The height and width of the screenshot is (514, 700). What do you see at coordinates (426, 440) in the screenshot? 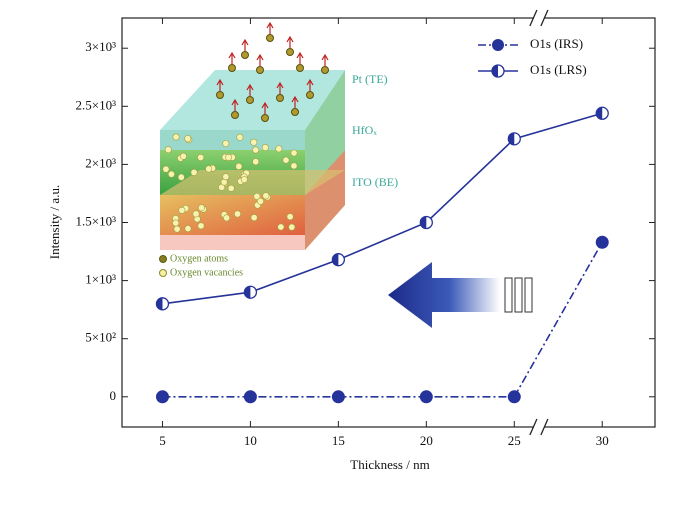
I see `x-tick-label: 20` at bounding box center [426, 440].